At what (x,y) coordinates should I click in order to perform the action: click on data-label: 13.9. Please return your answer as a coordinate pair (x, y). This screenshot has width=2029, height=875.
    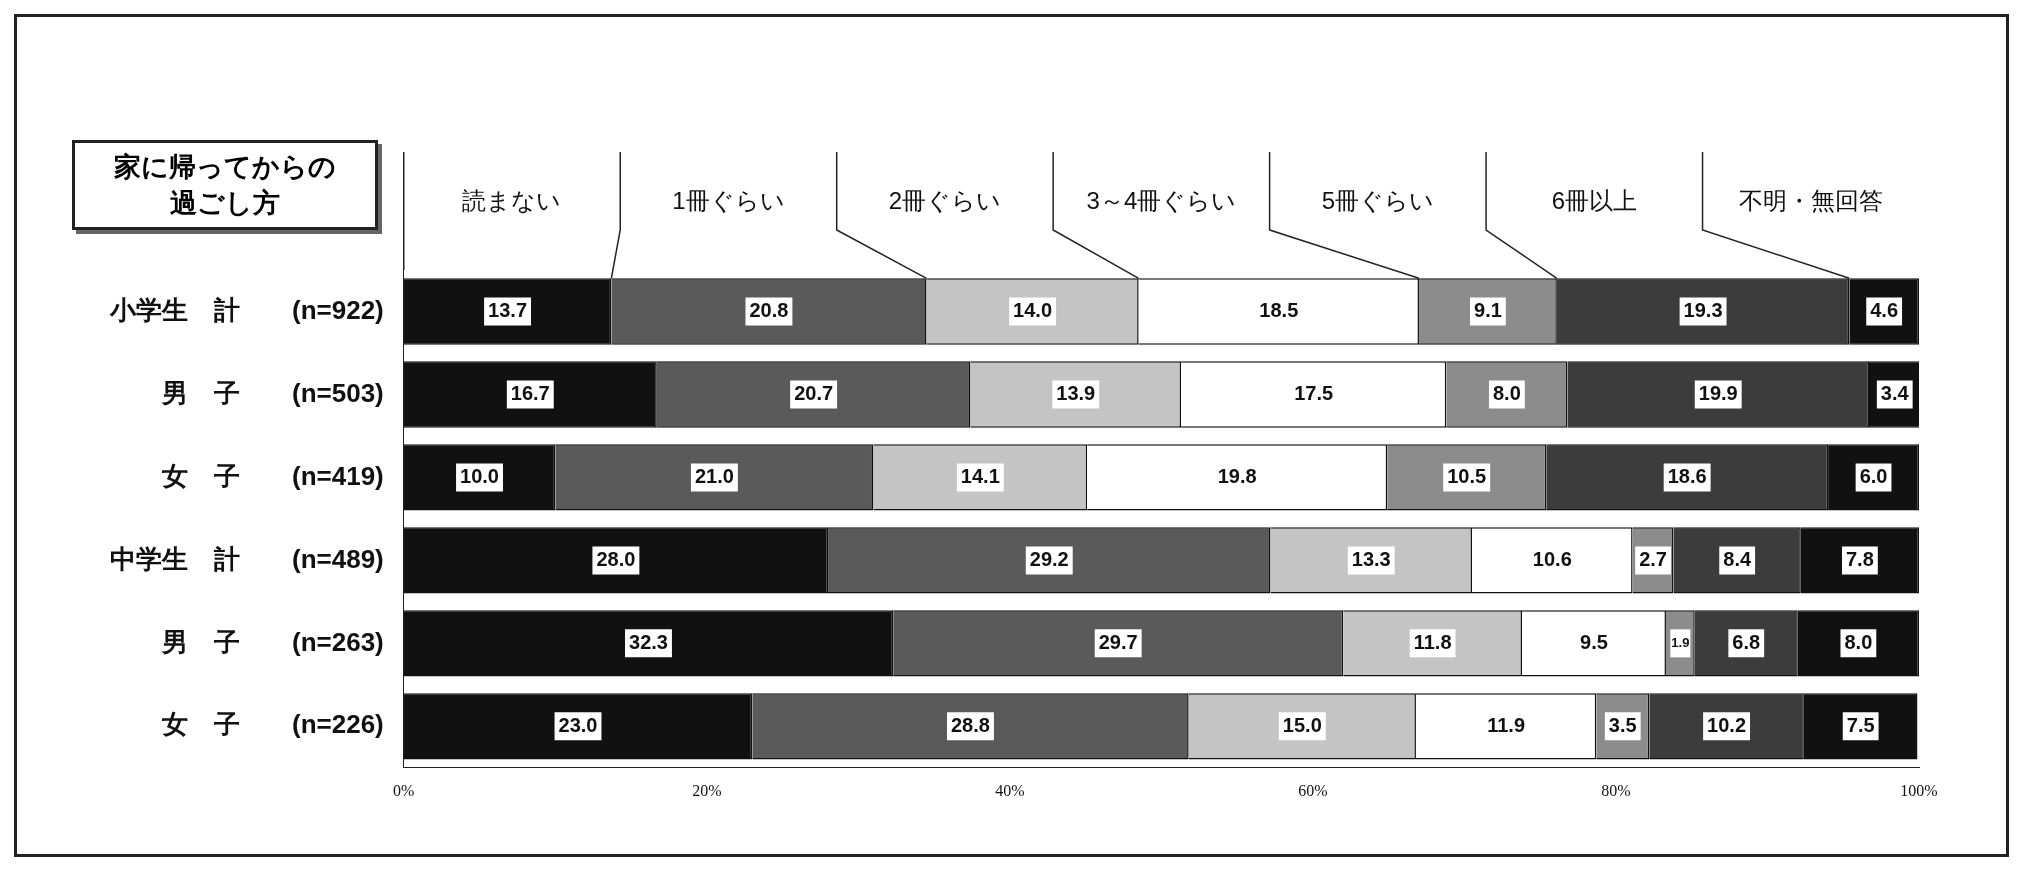
    Looking at the image, I should click on (1076, 392).